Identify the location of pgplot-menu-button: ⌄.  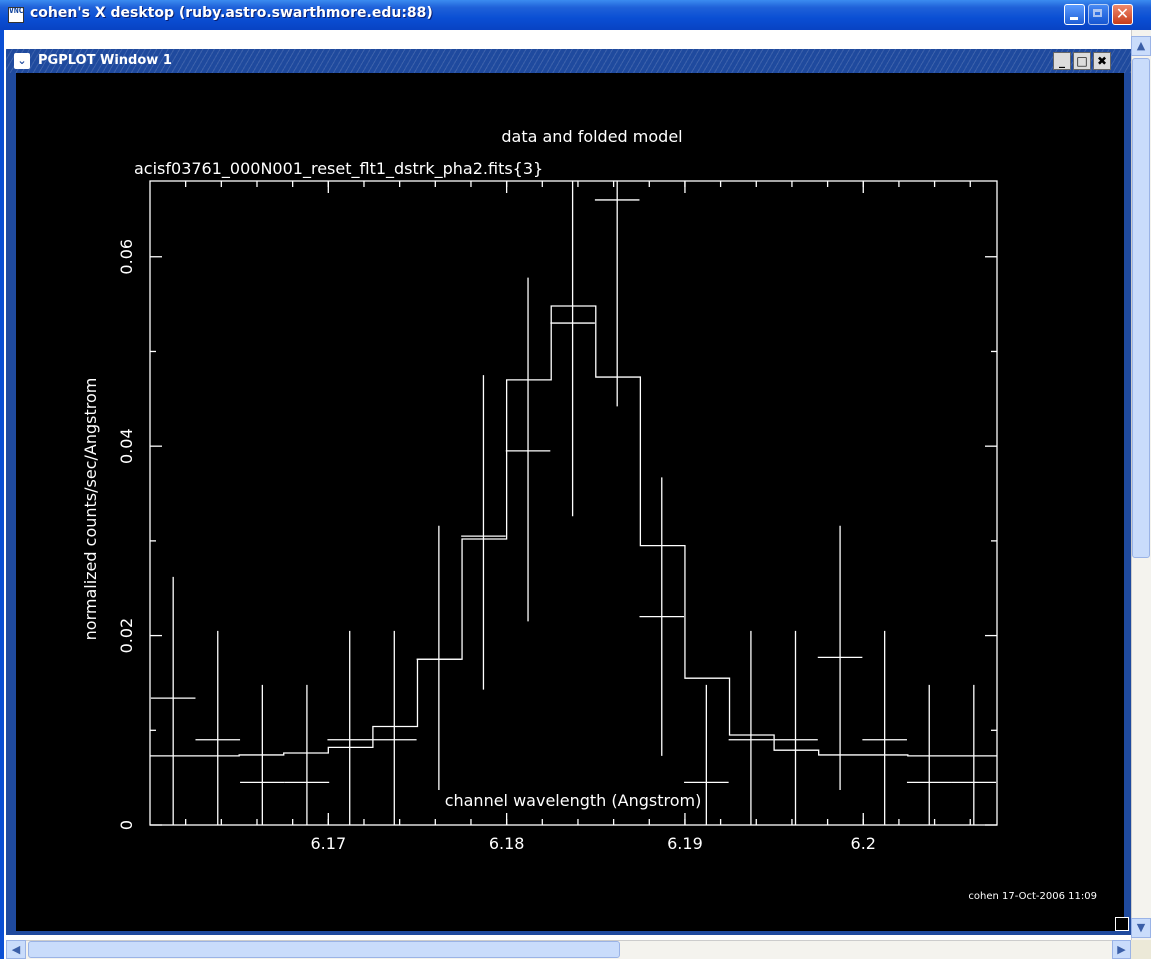
(22, 61).